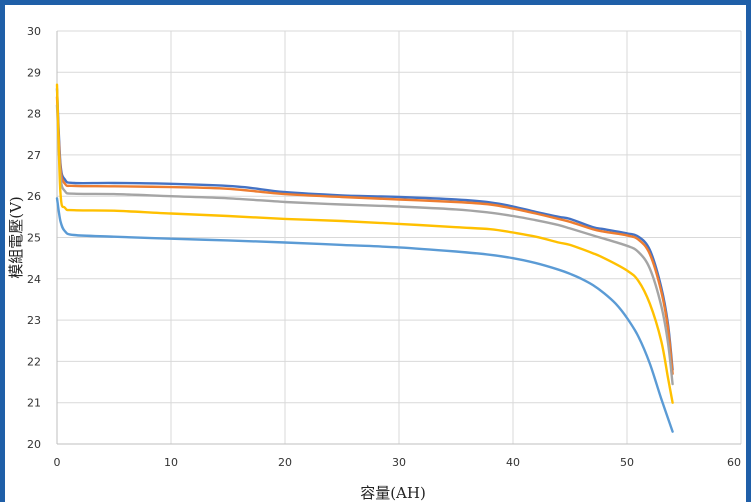  Describe the element at coordinates (34, 114) in the screenshot. I see `y-tick-label: 28` at that location.